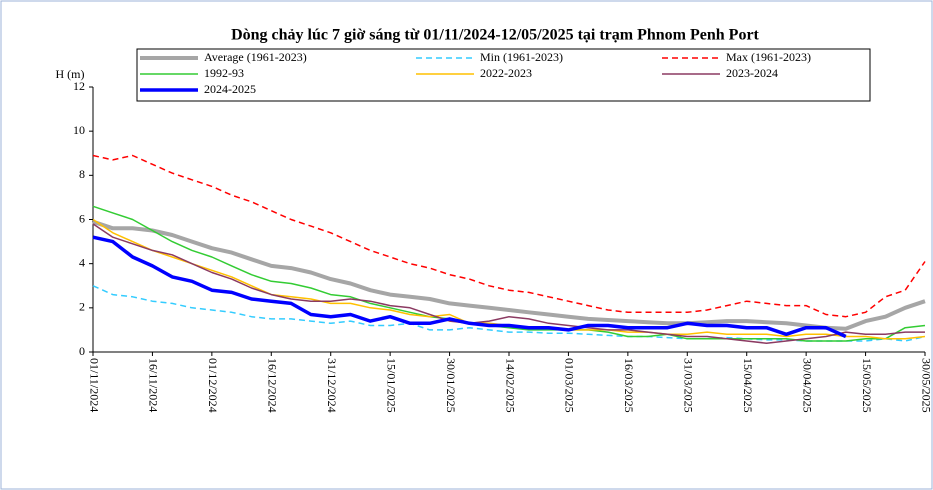 The image size is (933, 490). What do you see at coordinates (273, 385) in the screenshot?
I see `x-tick-label: 16/12/2024` at bounding box center [273, 385].